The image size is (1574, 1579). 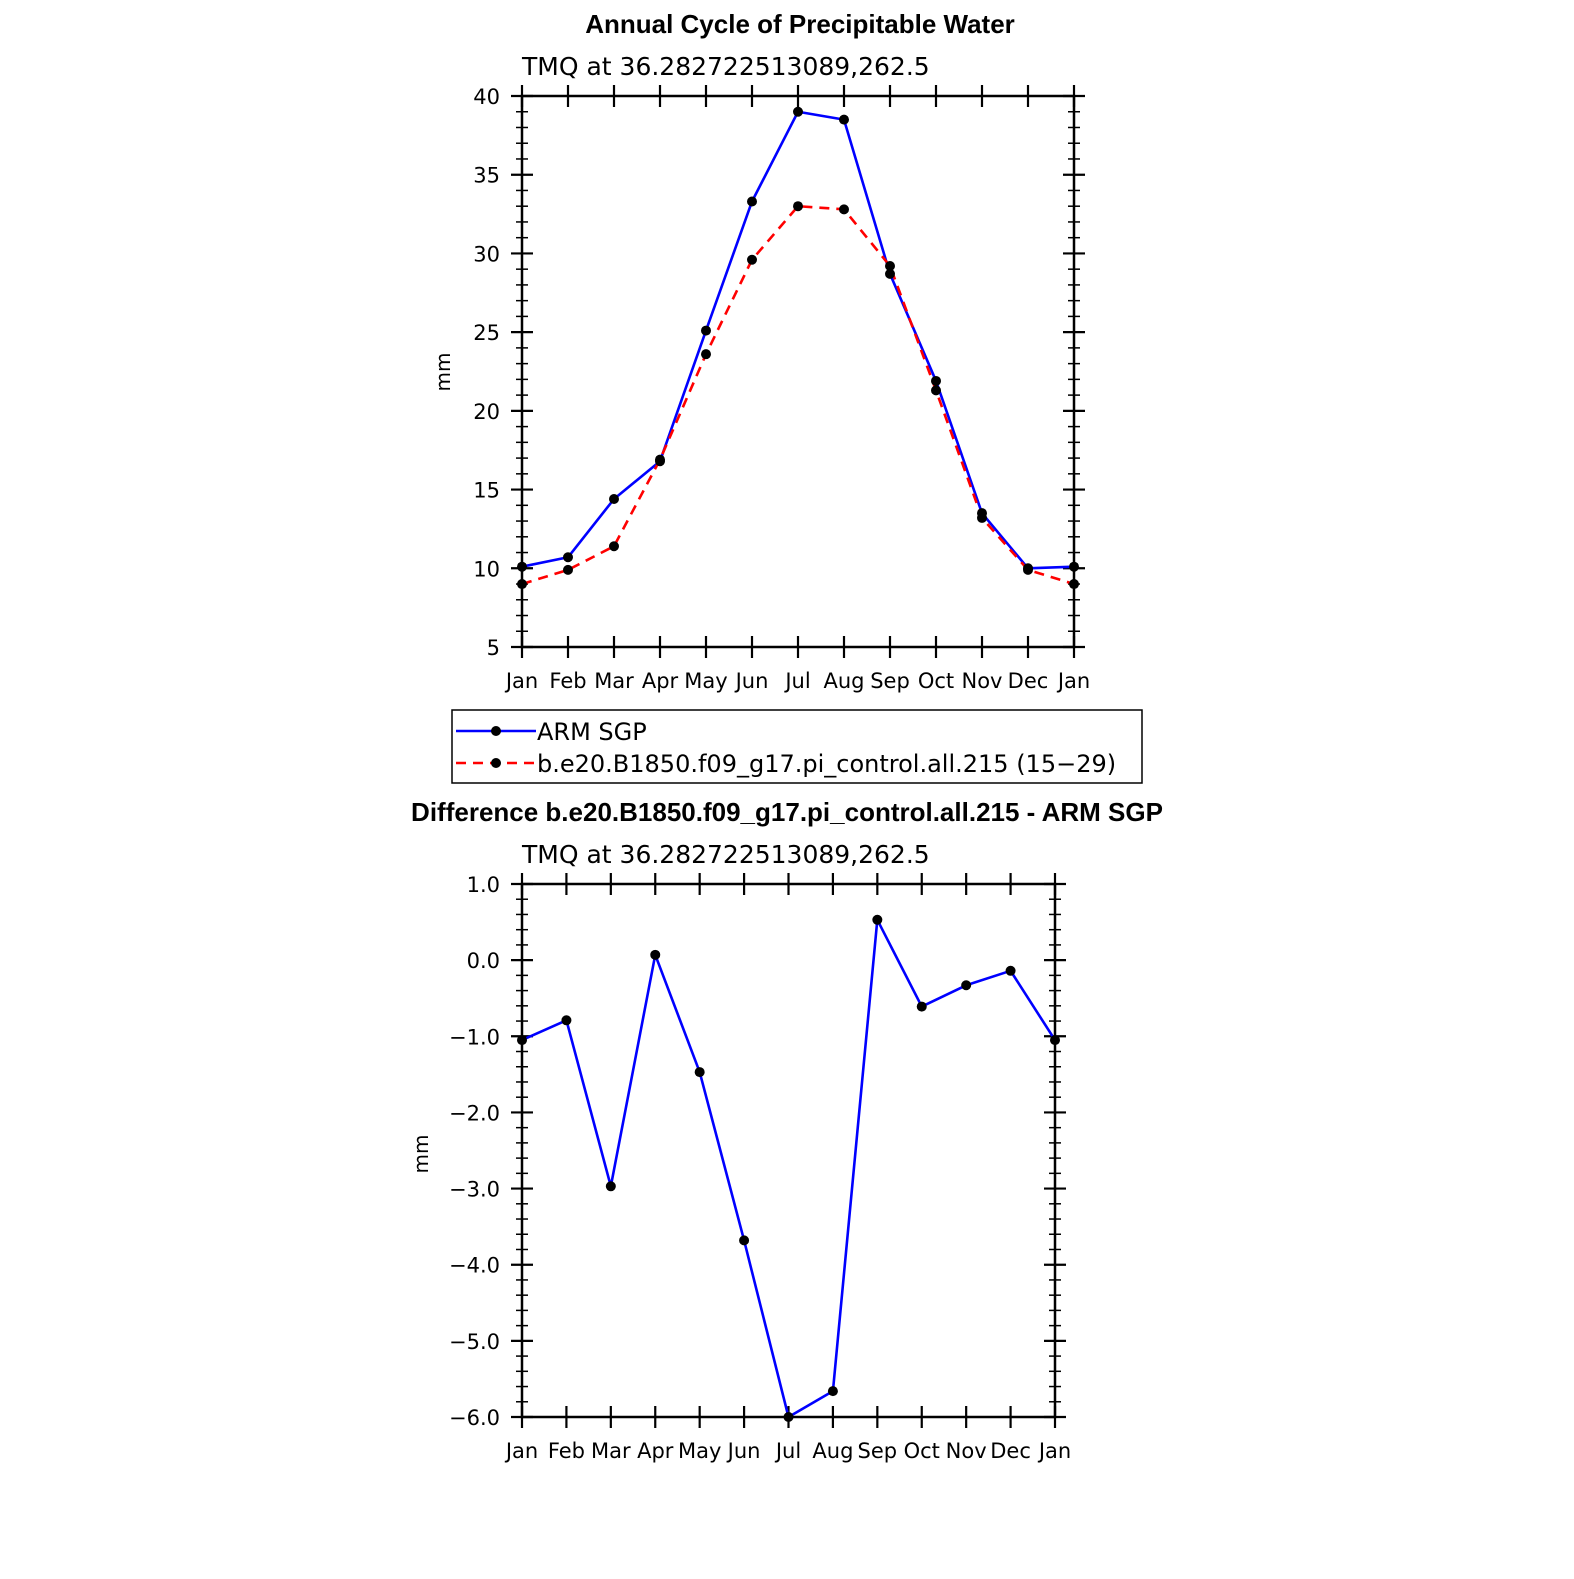 I want to click on y-tick-label: −3.0, so click(x=474, y=1190).